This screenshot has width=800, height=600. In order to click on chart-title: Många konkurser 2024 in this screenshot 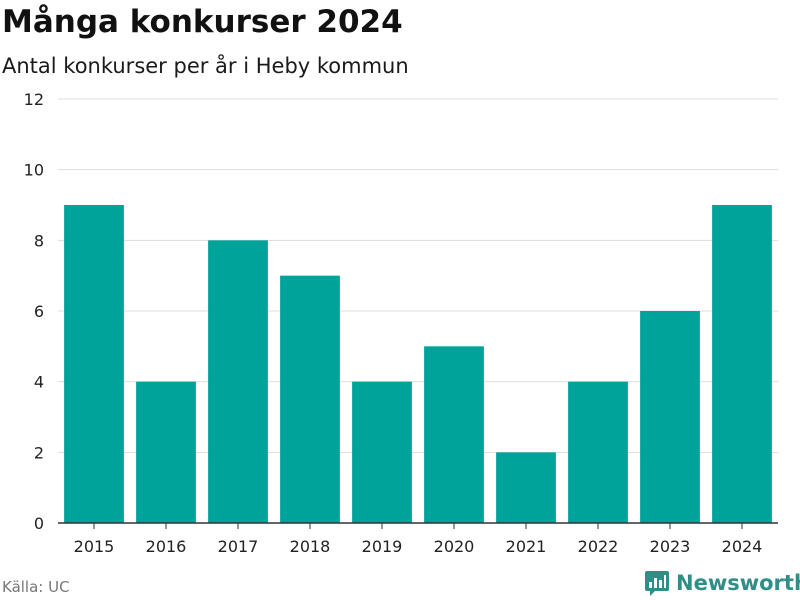, I will do `click(202, 22)`.